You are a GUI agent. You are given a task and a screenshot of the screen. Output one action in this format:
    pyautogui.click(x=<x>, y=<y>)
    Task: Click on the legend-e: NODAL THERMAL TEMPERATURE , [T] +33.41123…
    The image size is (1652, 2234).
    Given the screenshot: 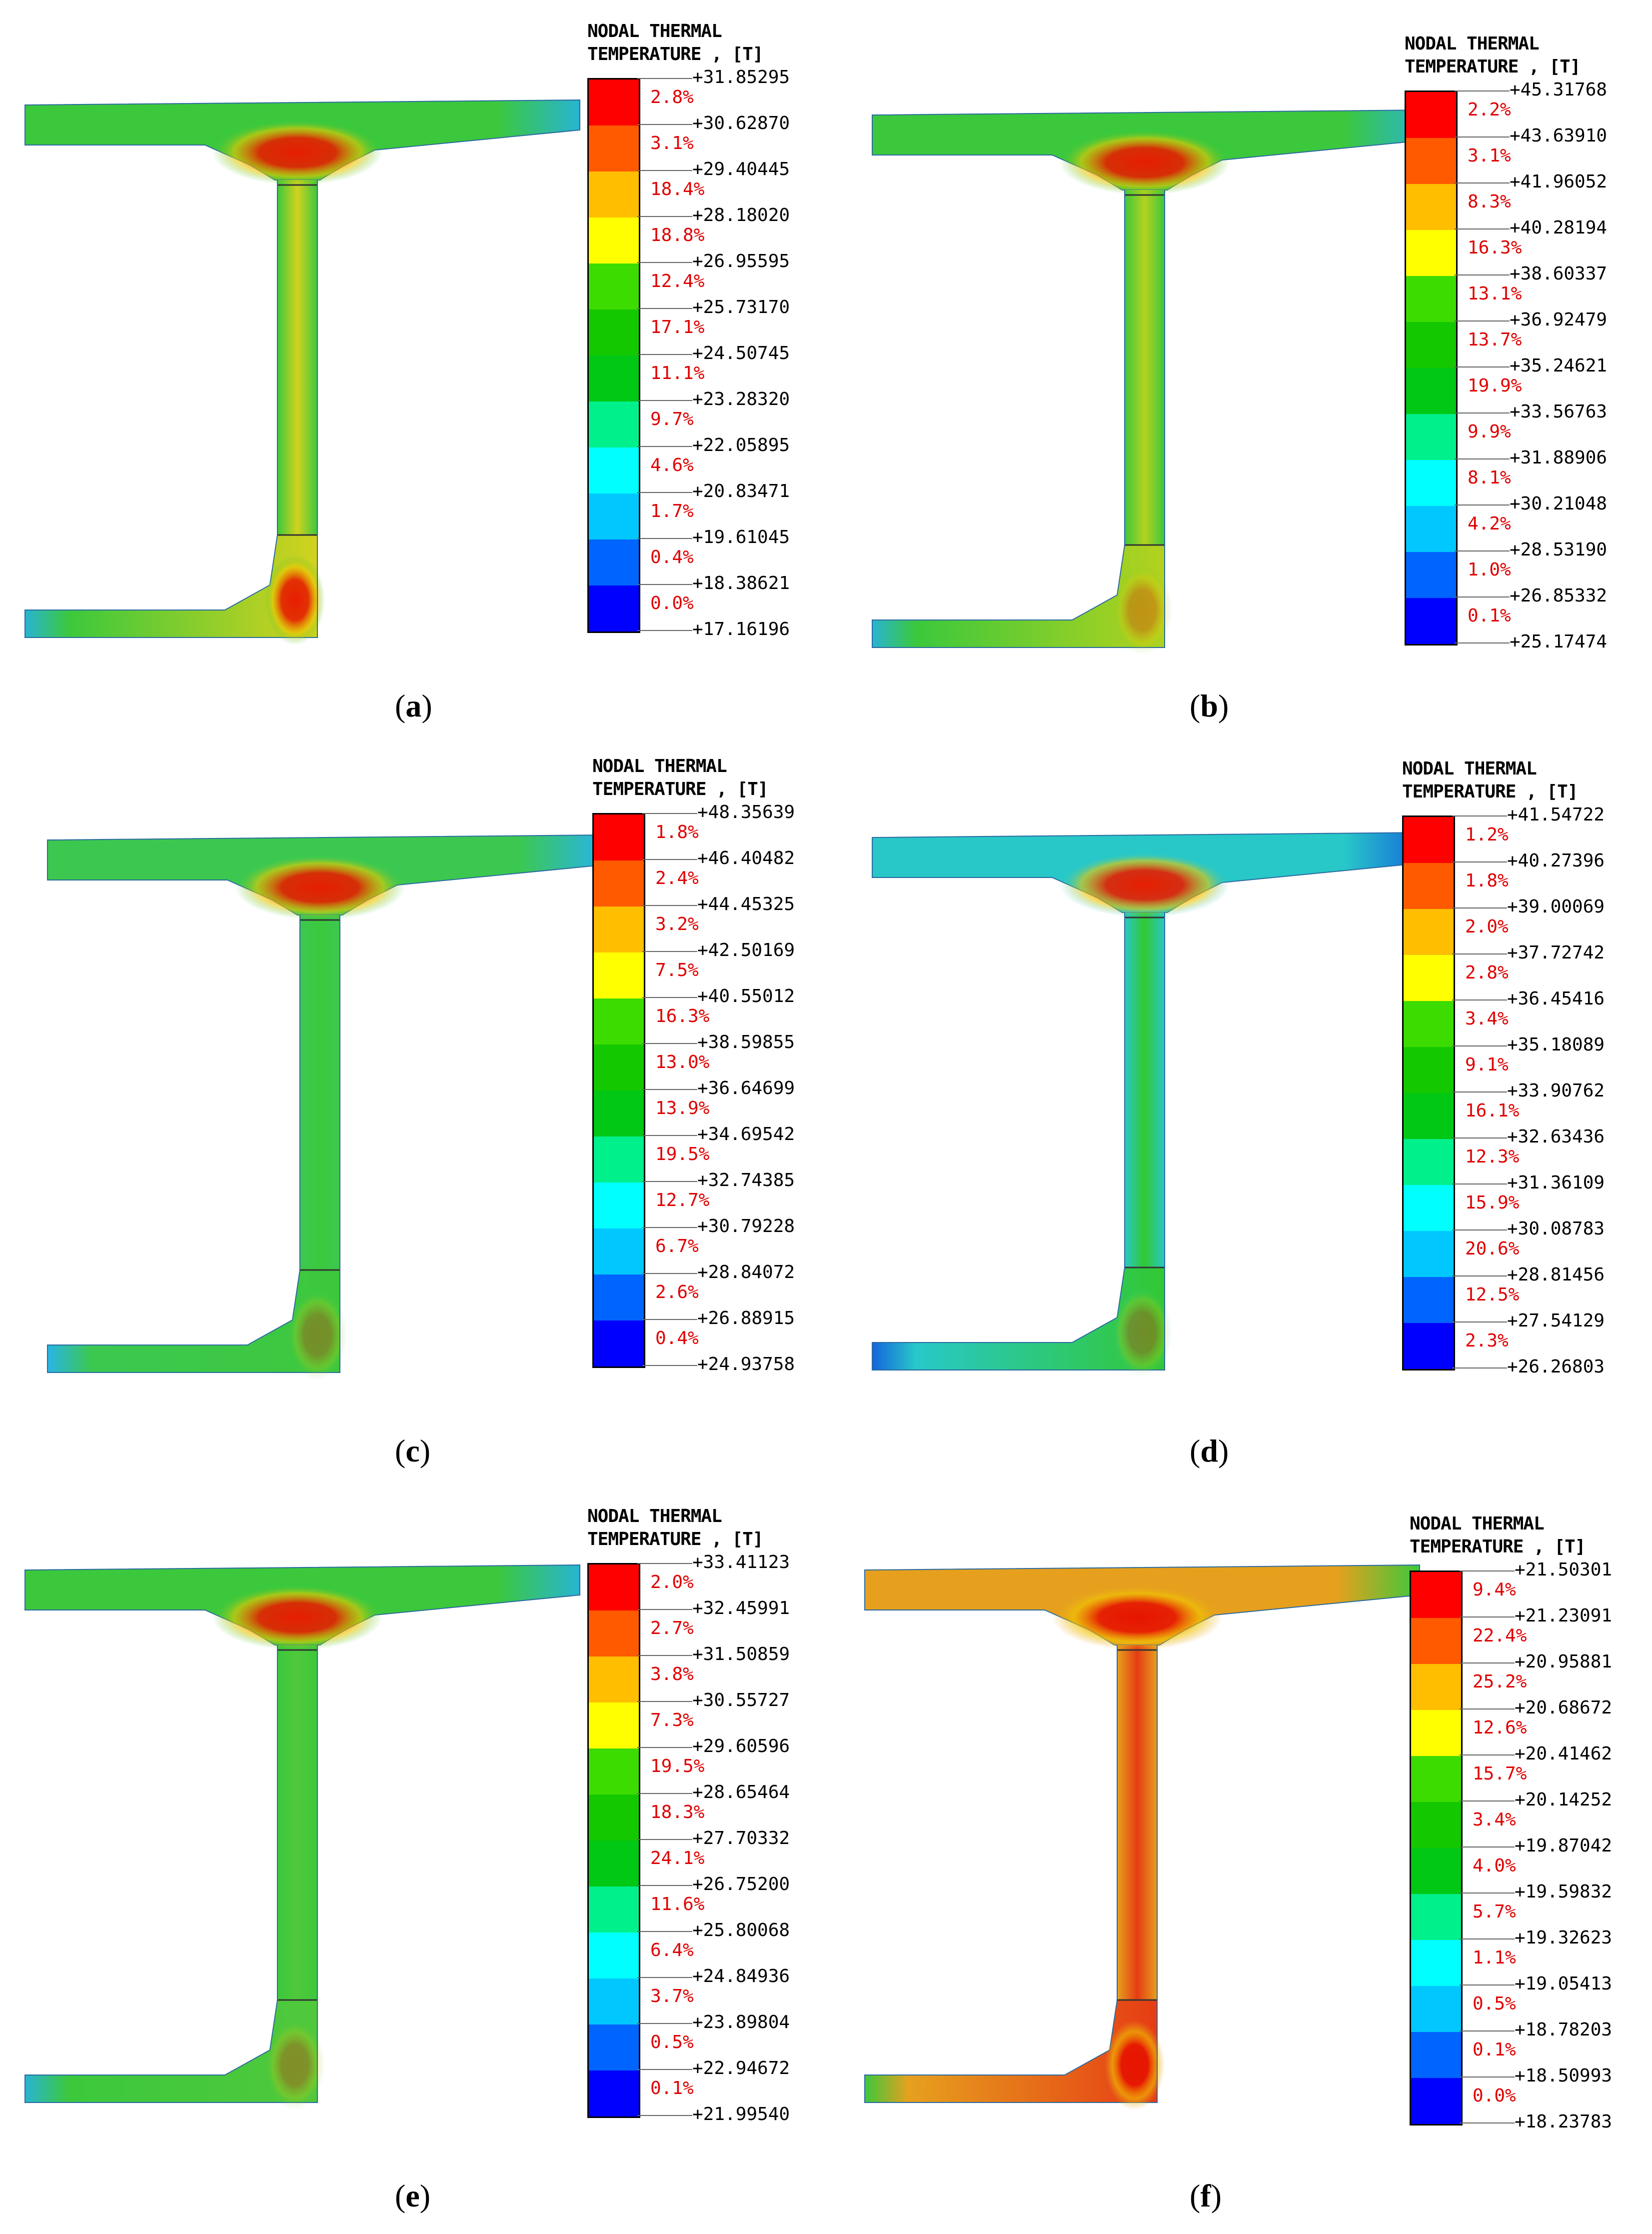 What is the action you would take?
    pyautogui.click(x=707, y=1820)
    